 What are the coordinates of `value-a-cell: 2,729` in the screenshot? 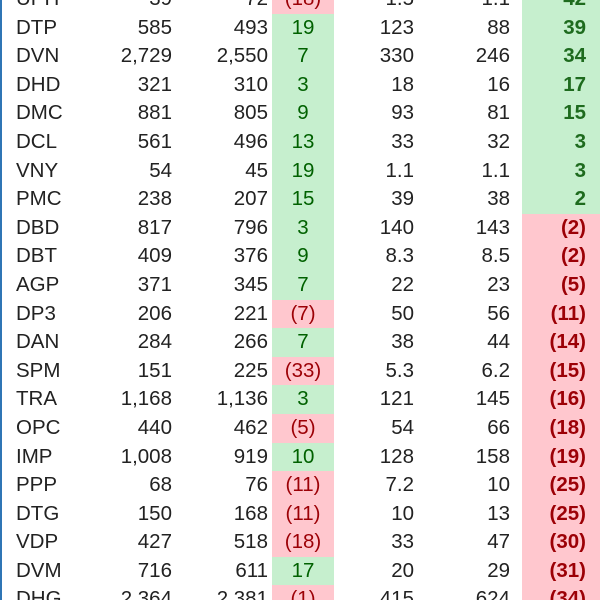 It's located at (146, 56).